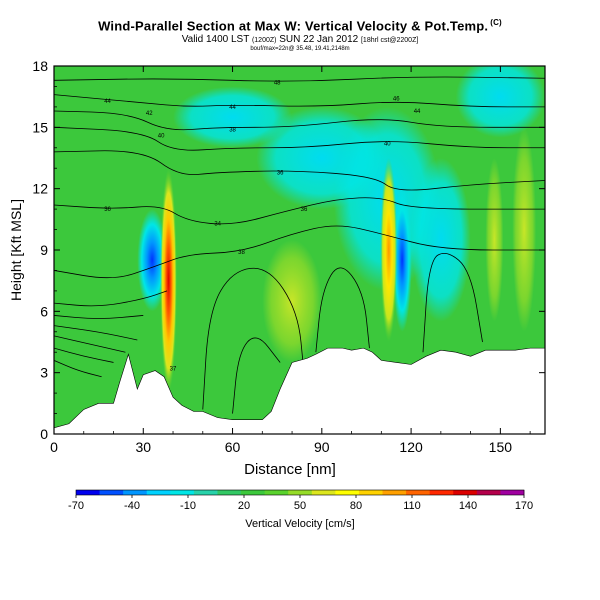 This screenshot has width=600, height=600. What do you see at coordinates (411, 447) in the screenshot?
I see `x-tick-label: 120` at bounding box center [411, 447].